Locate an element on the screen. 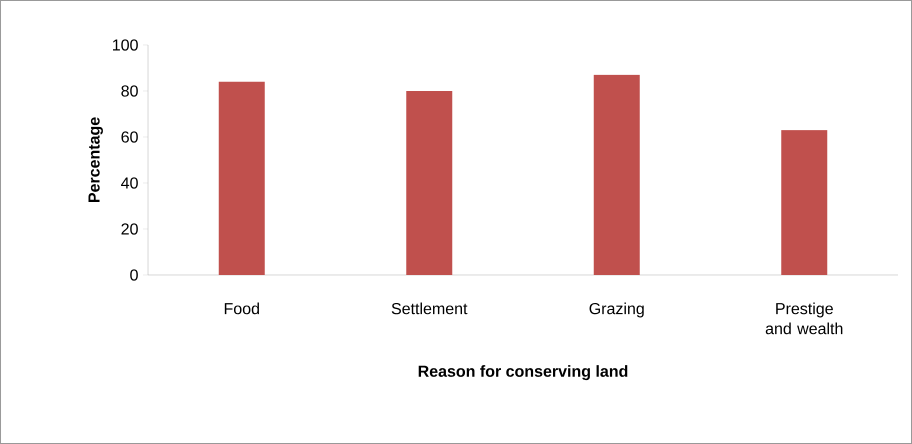 The width and height of the screenshot is (912, 444). y-tick-label: 60 is located at coordinates (129, 137).